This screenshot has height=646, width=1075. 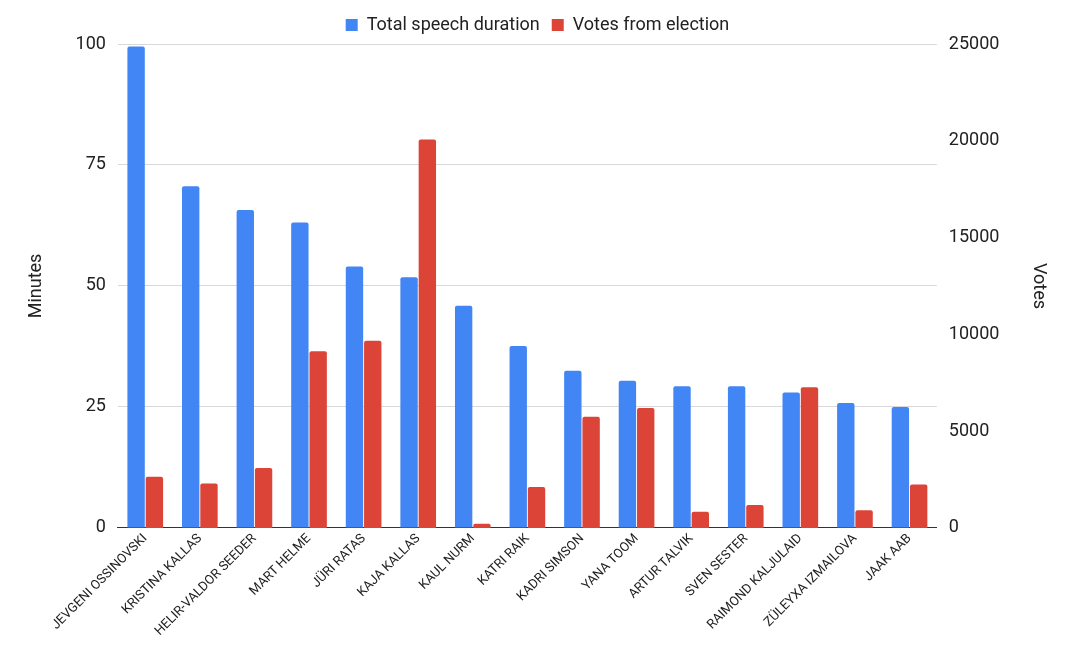 What do you see at coordinates (95, 284) in the screenshot?
I see `y-tick-label: 50` at bounding box center [95, 284].